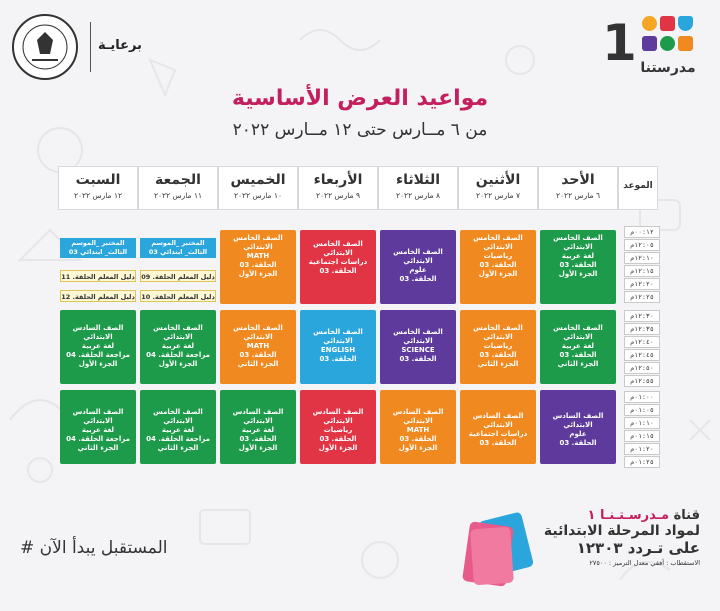 The height and width of the screenshot is (611, 720). Describe the element at coordinates (178, 276) in the screenshot. I see `program-block-fri-guide-a: دليل المعلم الحلقة. 09` at that location.